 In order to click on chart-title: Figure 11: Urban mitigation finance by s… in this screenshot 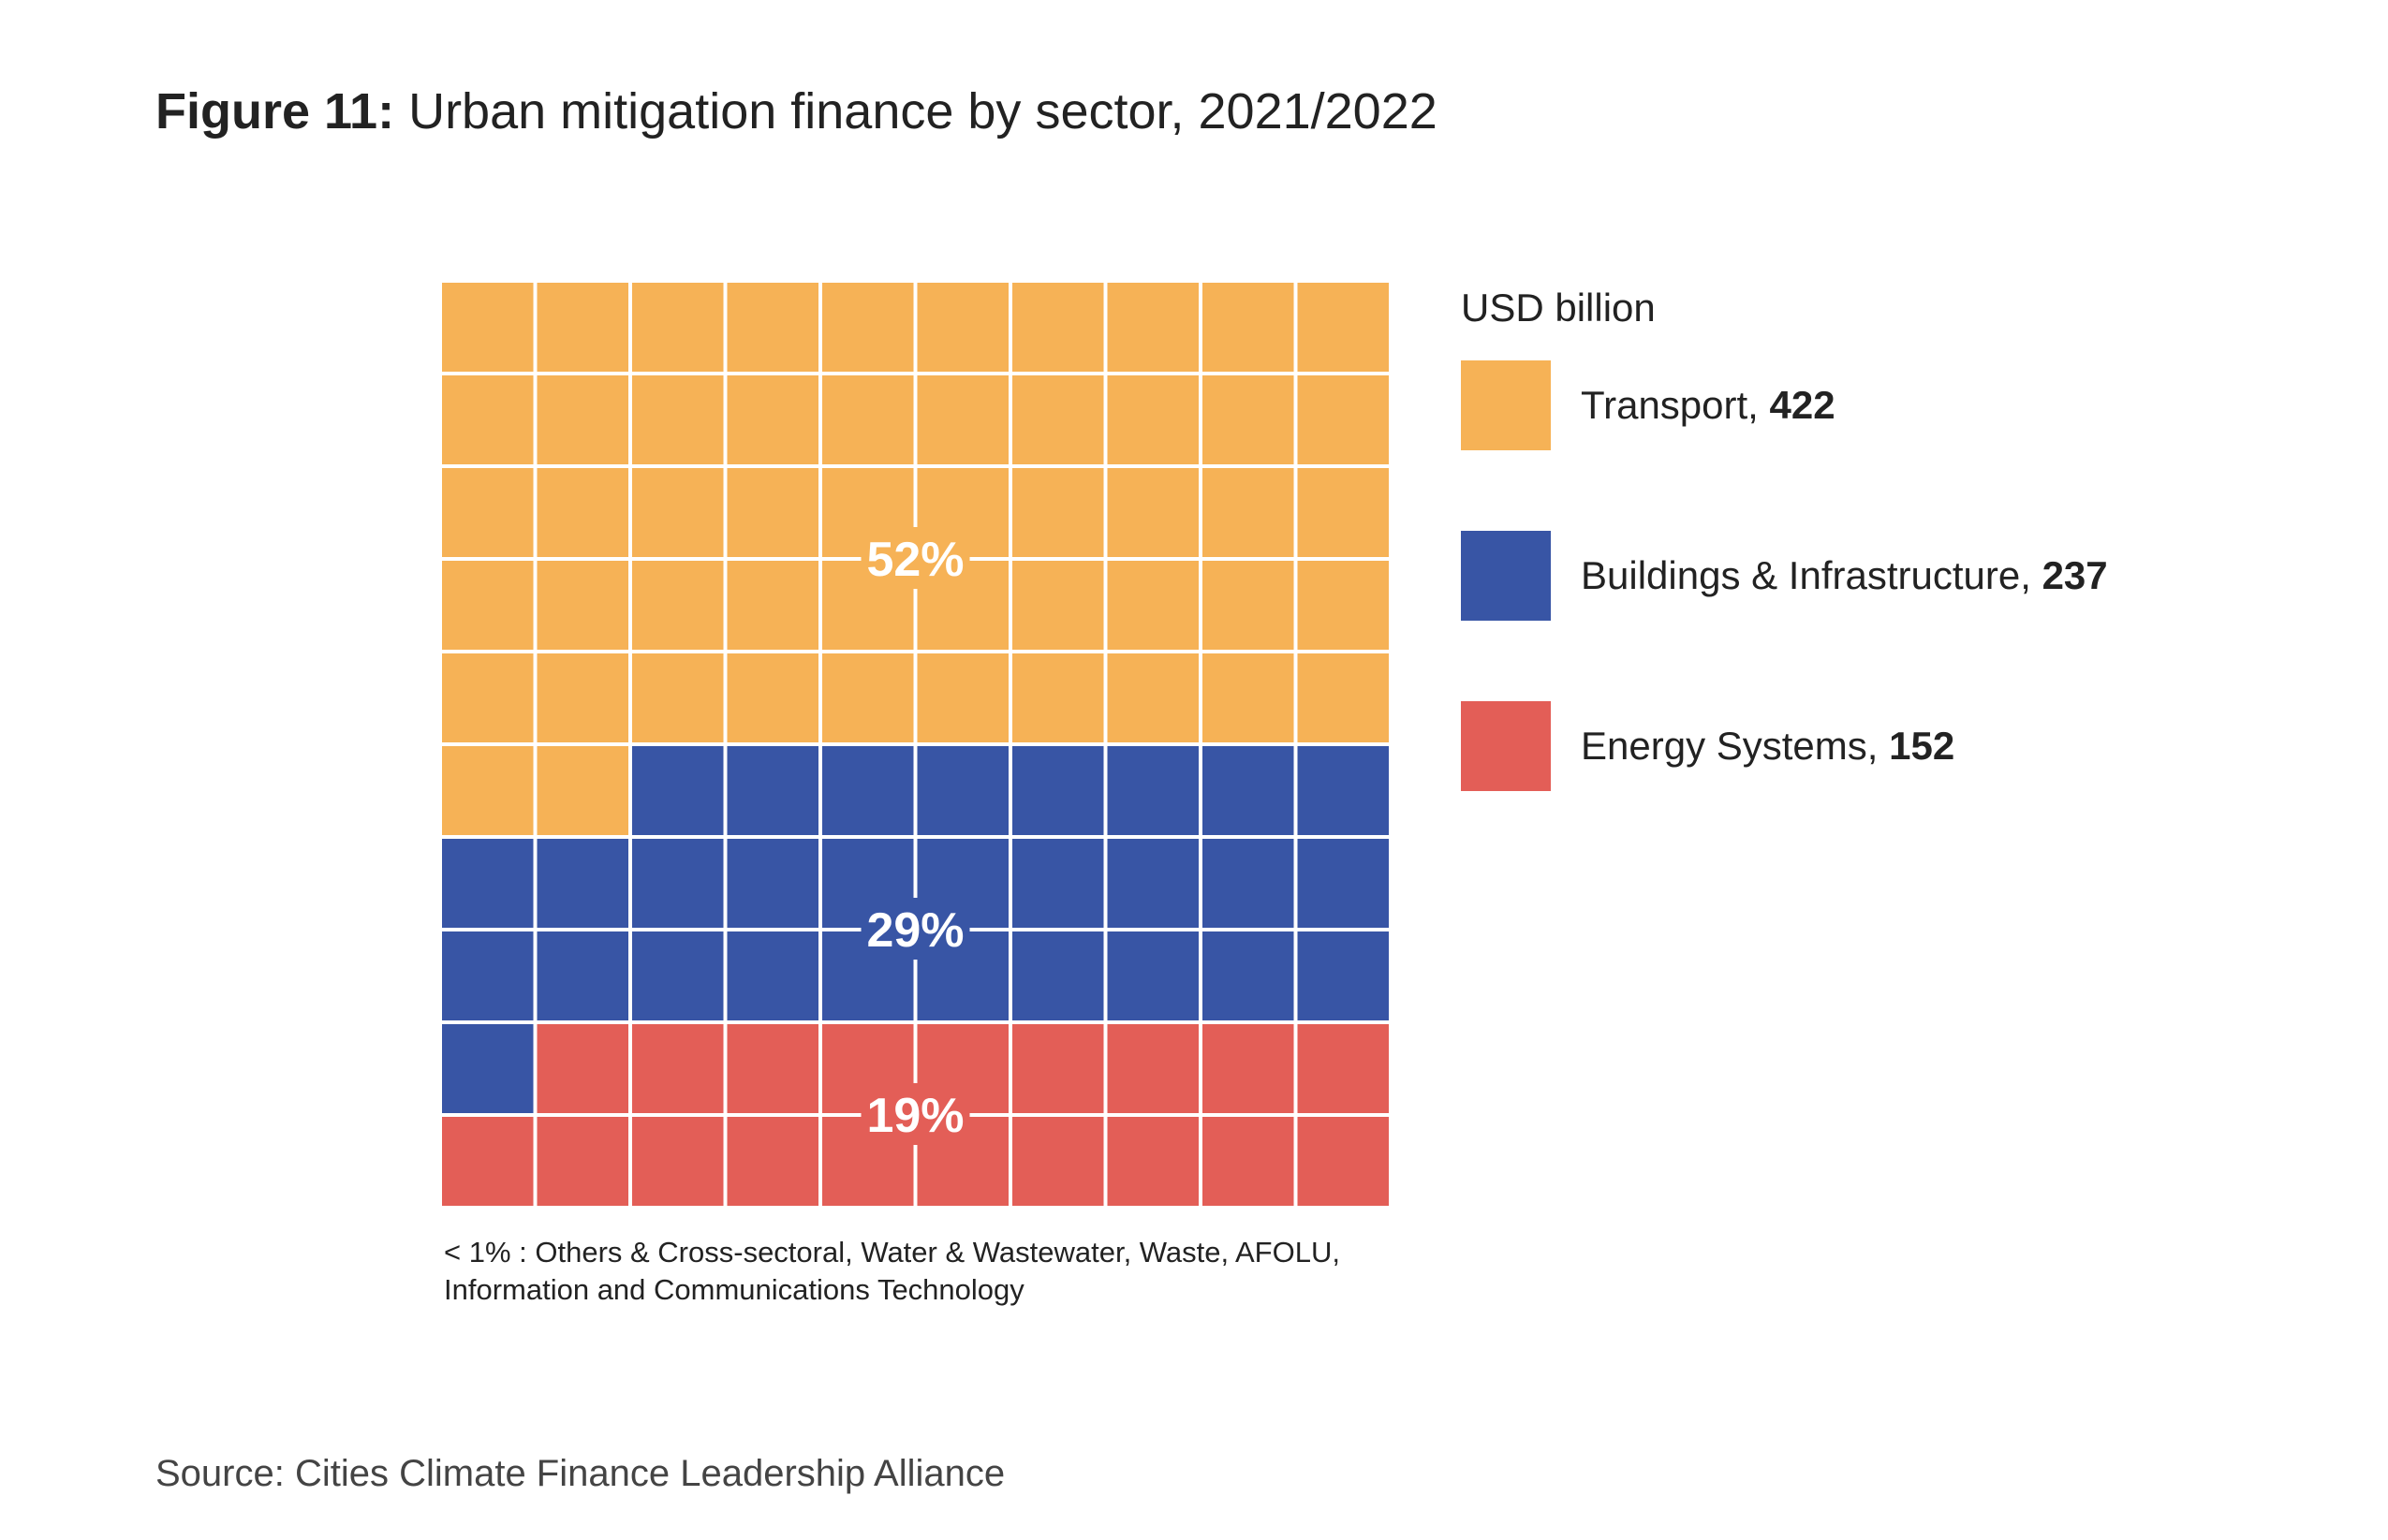, I will do `click(796, 111)`.